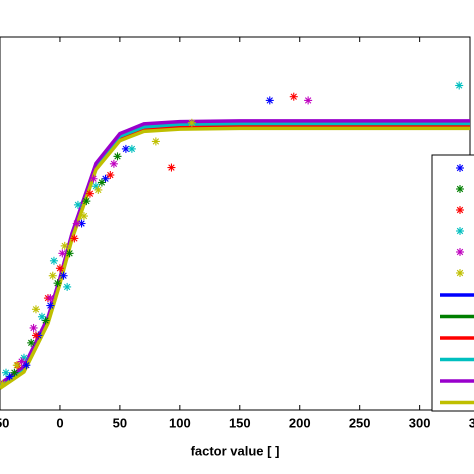 Image resolution: width=474 pixels, height=474 pixels. I want to click on x-tick-label: 50, so click(120, 422).